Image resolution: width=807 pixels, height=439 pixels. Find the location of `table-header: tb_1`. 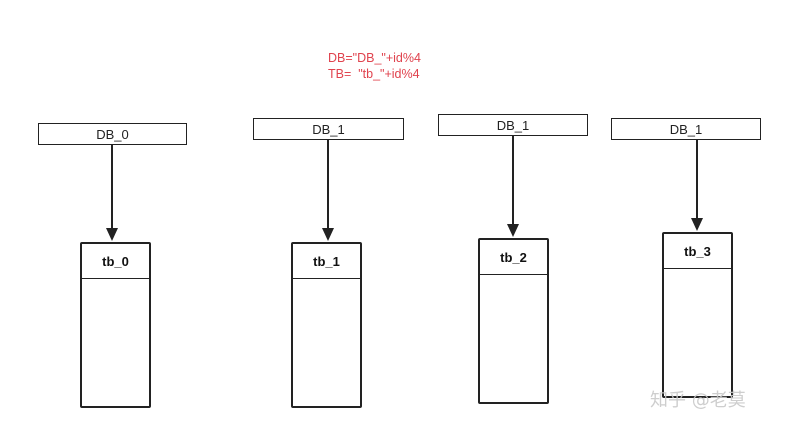

table-header: tb_1 is located at coordinates (326, 261).